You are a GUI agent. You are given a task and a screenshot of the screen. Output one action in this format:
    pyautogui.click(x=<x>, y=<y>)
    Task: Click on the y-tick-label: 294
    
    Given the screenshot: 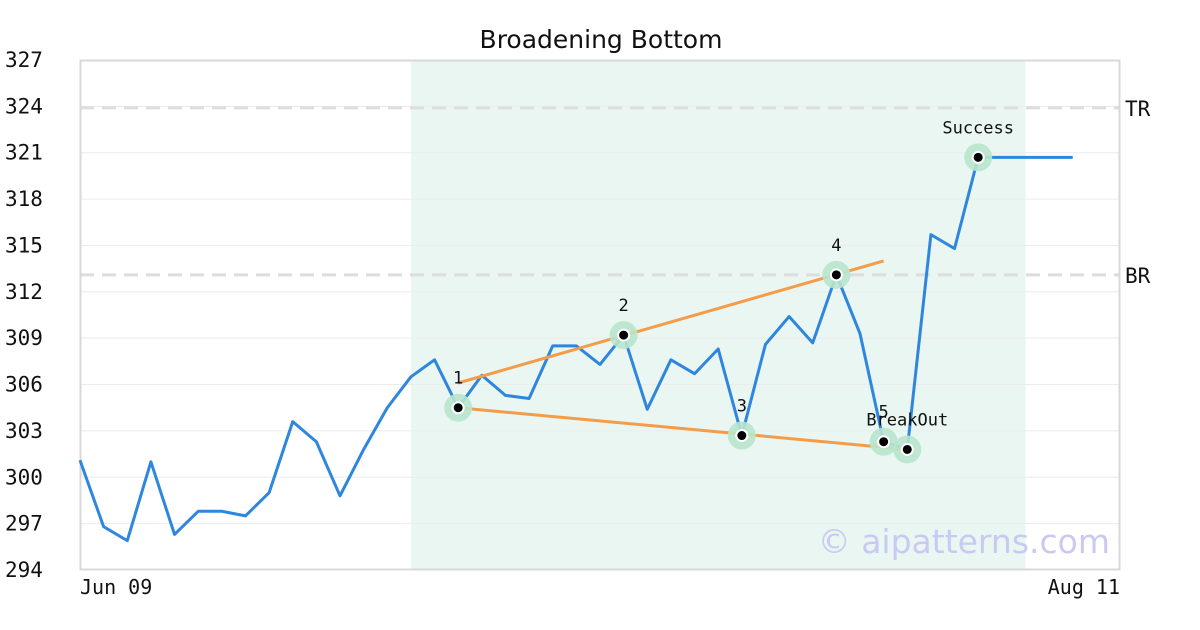 What is the action you would take?
    pyautogui.click(x=24, y=570)
    